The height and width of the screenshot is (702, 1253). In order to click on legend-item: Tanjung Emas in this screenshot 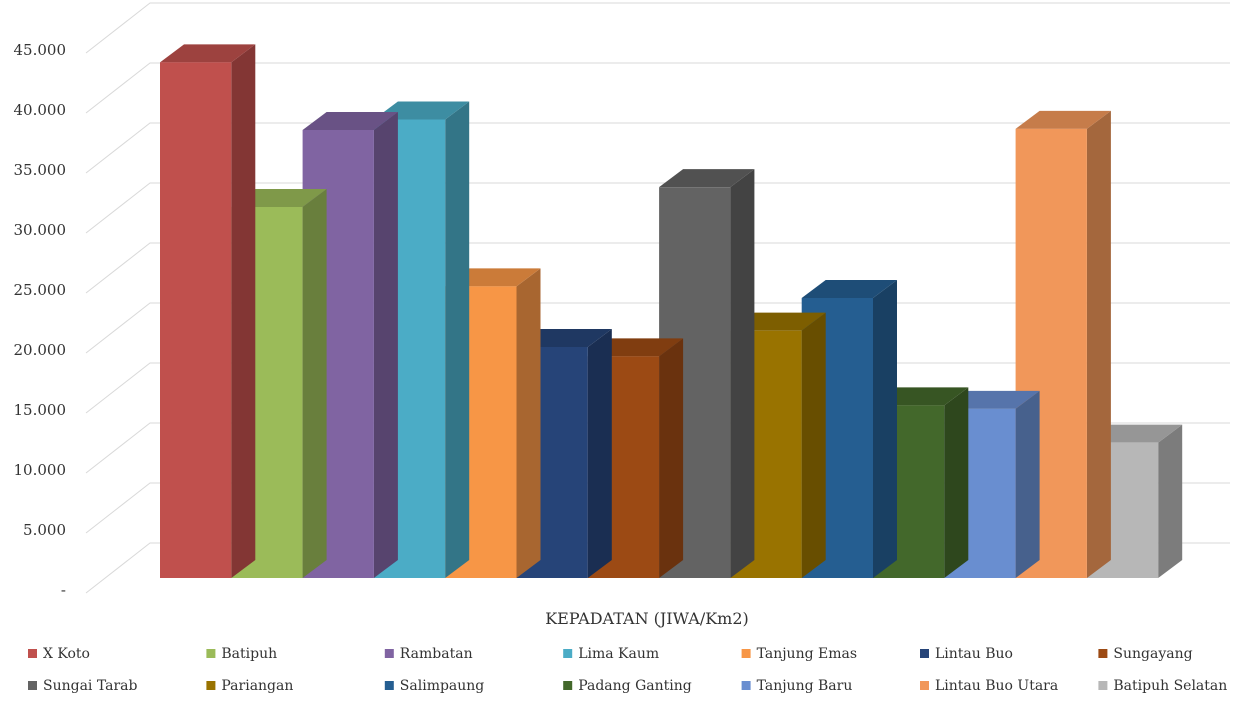, I will do `click(799, 654)`.